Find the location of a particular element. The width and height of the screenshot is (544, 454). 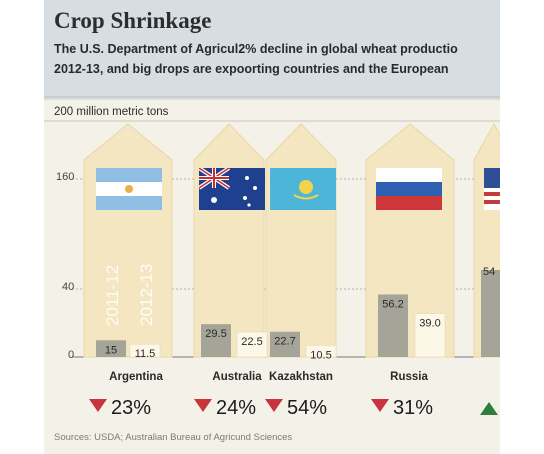

data-label-2011-12-russia: 56.2 is located at coordinates (392, 304).